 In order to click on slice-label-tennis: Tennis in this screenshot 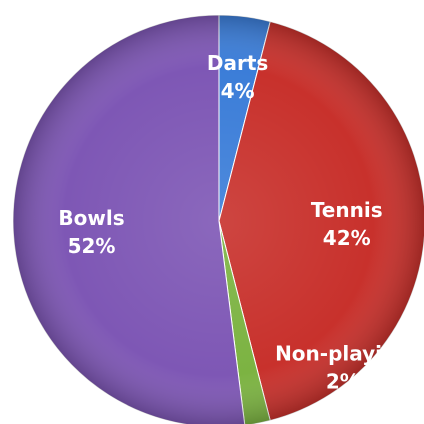, I will do `click(347, 210)`.